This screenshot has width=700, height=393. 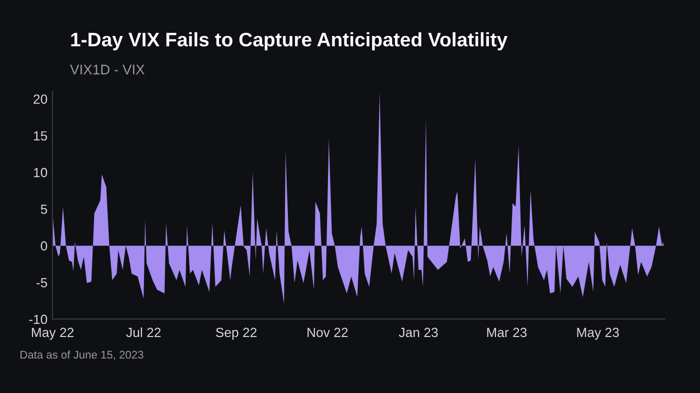 I want to click on x-tick-label: Jan 23, so click(x=418, y=333).